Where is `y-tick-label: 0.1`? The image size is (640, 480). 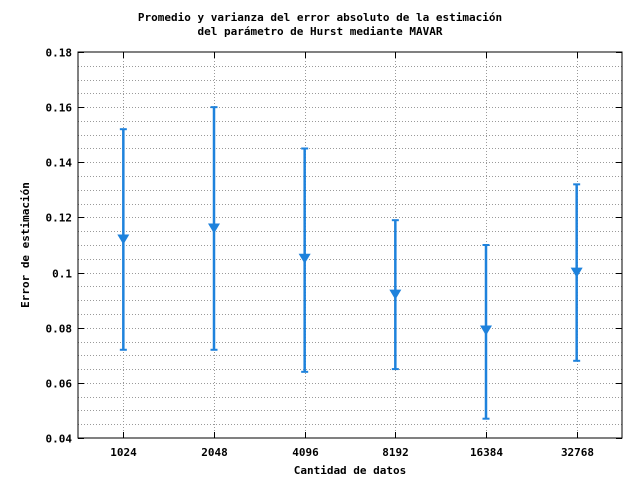
y-tick-label: 0.1 is located at coordinates (62, 274).